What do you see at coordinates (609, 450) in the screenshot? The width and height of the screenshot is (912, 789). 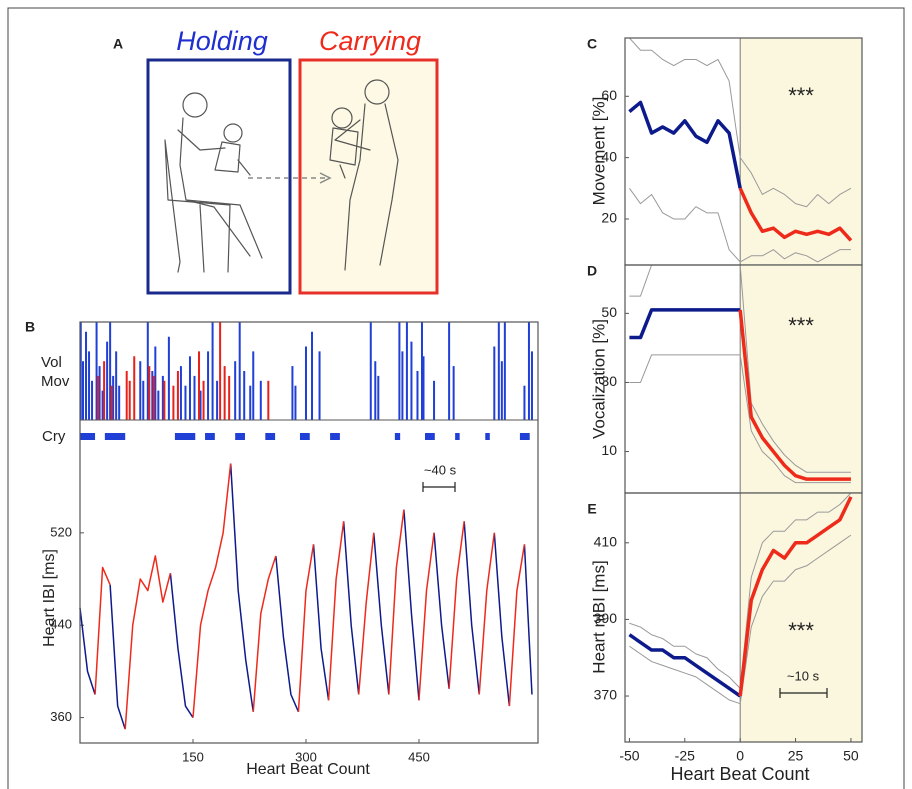 I see `y-tick-label: 10` at bounding box center [609, 450].